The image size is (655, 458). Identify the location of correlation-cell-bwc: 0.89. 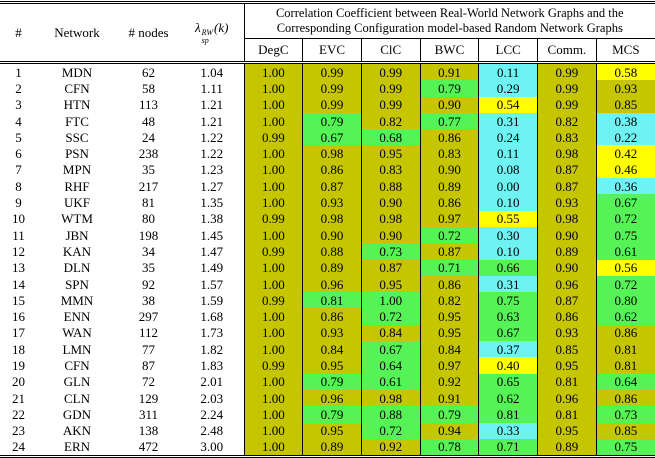
(449, 186).